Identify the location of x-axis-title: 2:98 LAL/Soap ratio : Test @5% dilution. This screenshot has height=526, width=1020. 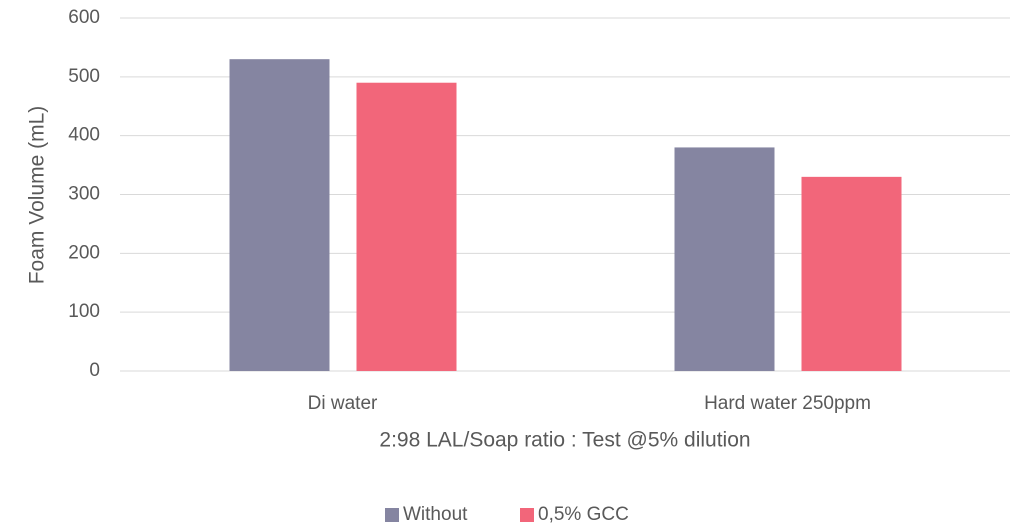
(564, 440).